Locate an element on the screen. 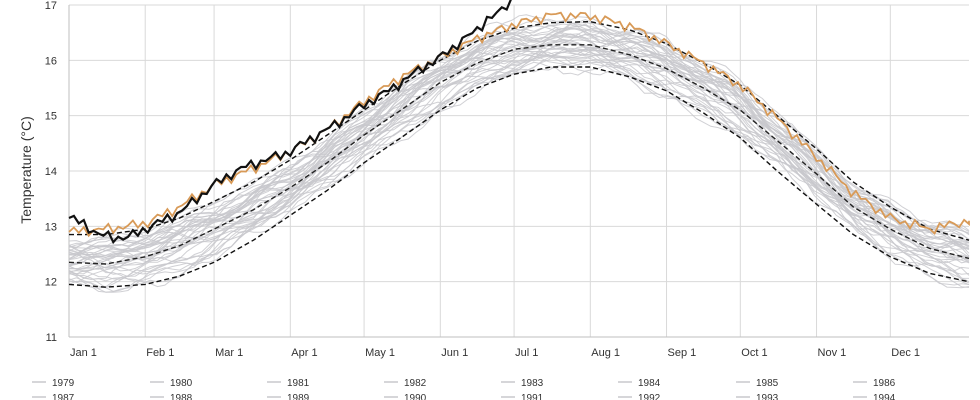 This screenshot has width=980, height=400. x-tick-label: Apr 1 is located at coordinates (304, 353).